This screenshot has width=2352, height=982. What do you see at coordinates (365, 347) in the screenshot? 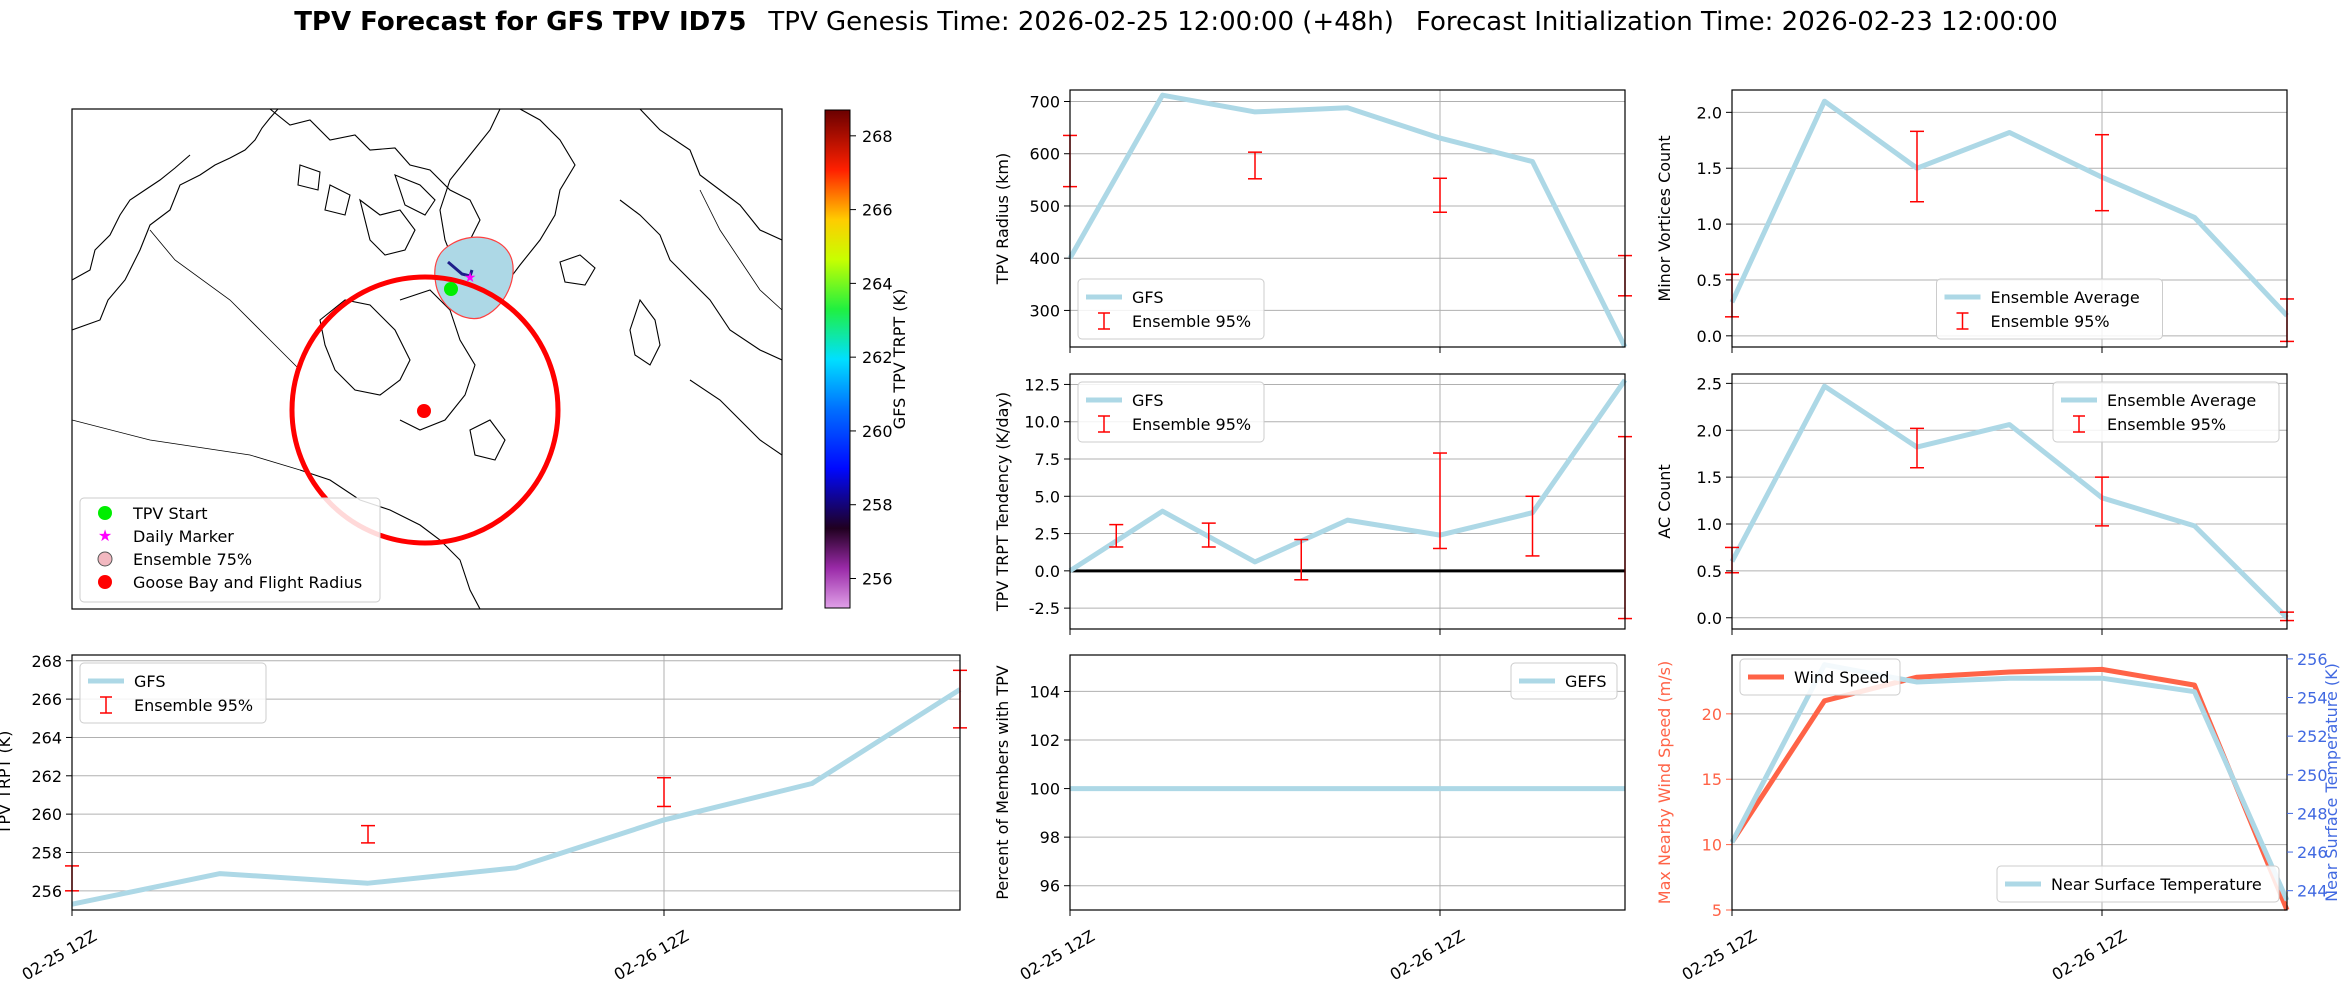
I see `coast-hudson-bay` at bounding box center [365, 347].